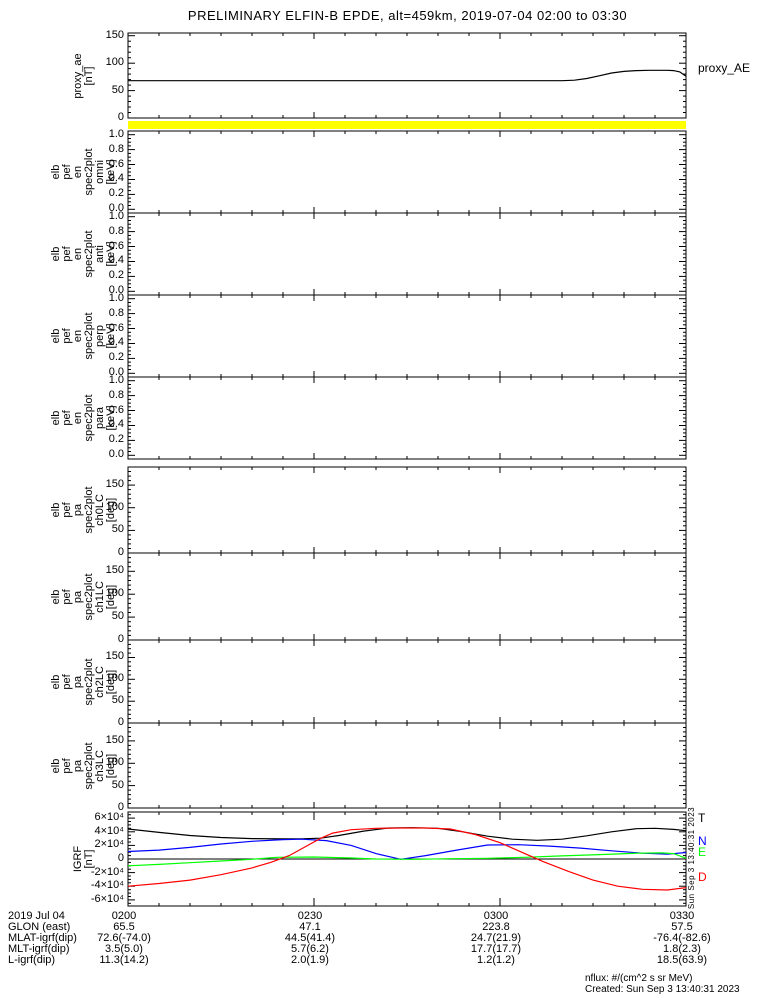 The image size is (775, 1000). I want to click on nflux-units-note: nflux: #/(cm^2 s sr MeV), so click(639, 978).